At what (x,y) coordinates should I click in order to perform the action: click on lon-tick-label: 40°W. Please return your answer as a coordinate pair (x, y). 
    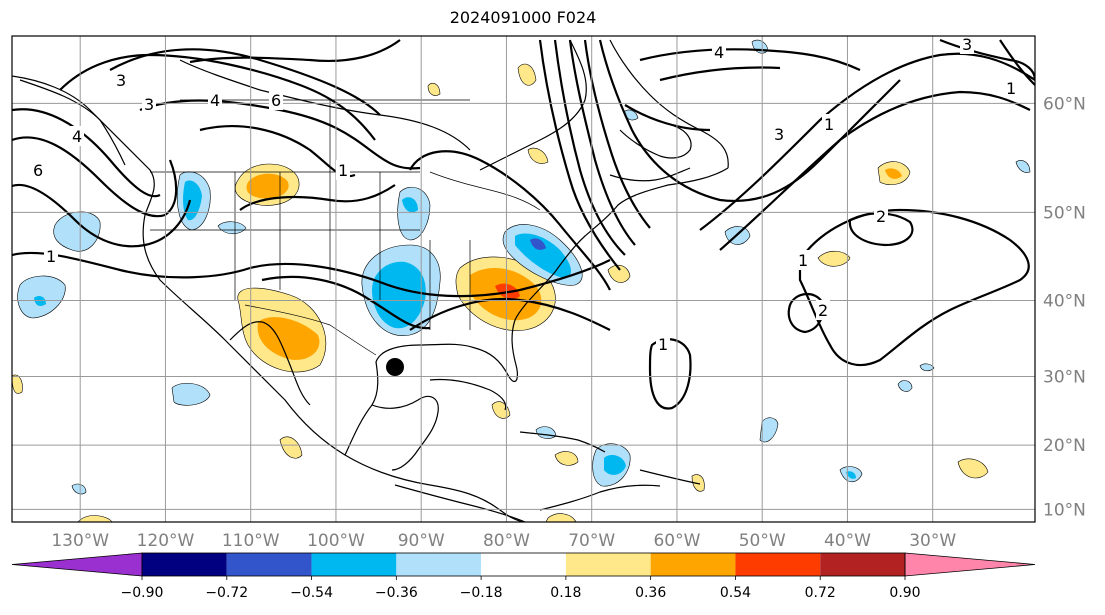
    Looking at the image, I should click on (847, 541).